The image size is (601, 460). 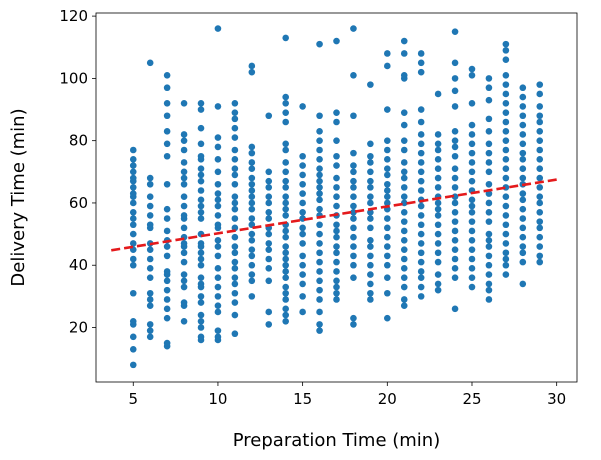 I want to click on x-axis-ticks: 5 10 15 20 25 30, so click(x=347, y=395).